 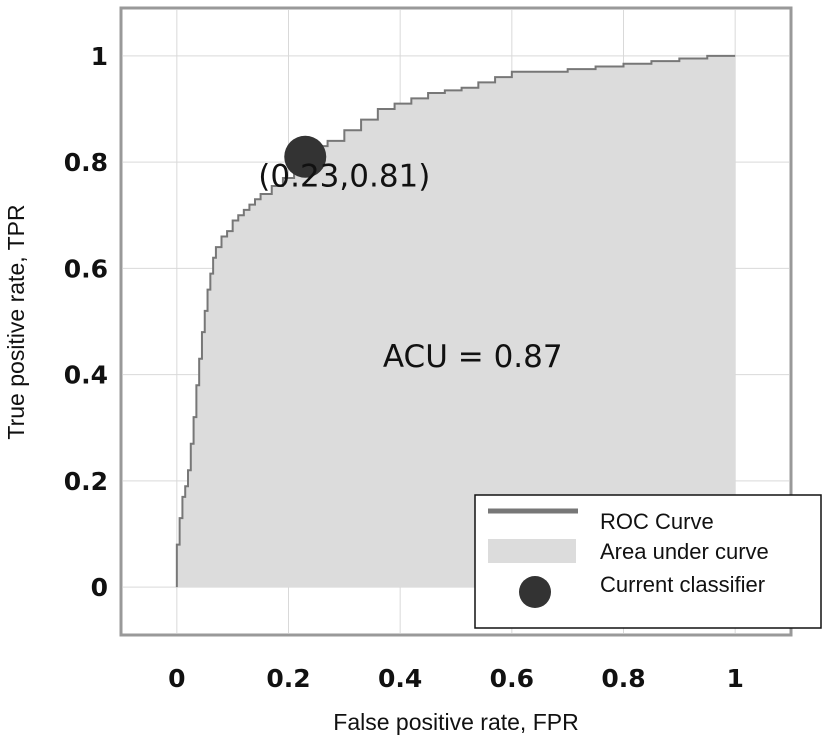 What do you see at coordinates (512, 678) in the screenshot?
I see `x-tick-label: 0.6` at bounding box center [512, 678].